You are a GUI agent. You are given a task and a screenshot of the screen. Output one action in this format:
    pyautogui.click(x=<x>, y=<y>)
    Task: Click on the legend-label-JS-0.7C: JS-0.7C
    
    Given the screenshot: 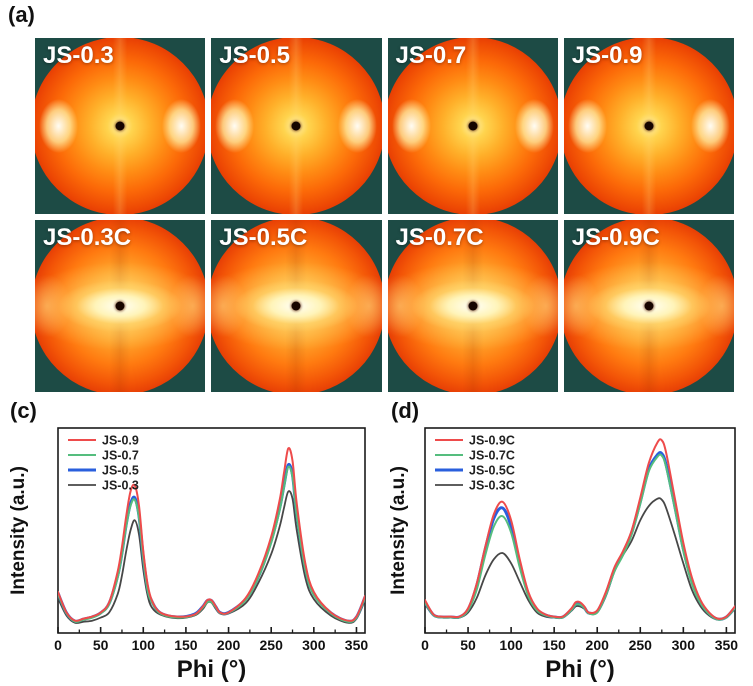 What is the action you would take?
    pyautogui.click(x=492, y=456)
    